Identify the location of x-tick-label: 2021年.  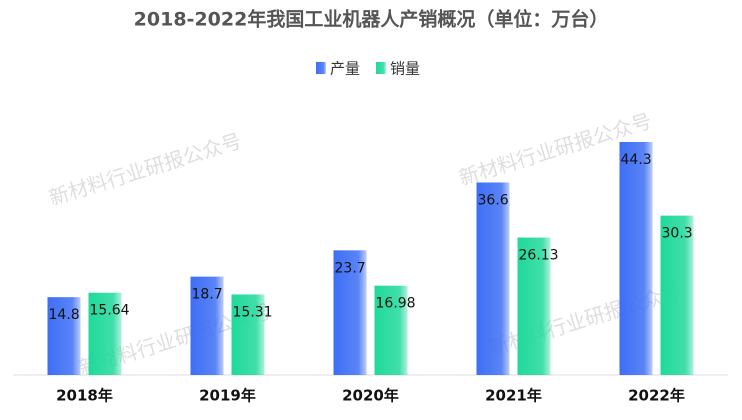
(513, 396).